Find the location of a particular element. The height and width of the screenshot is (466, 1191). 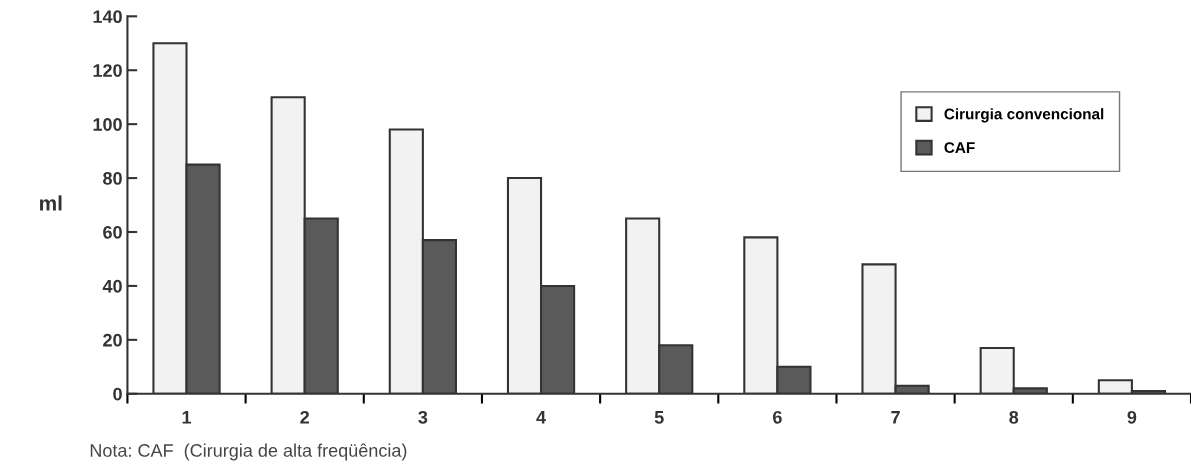

x-tick-label: 3 is located at coordinates (423, 417).